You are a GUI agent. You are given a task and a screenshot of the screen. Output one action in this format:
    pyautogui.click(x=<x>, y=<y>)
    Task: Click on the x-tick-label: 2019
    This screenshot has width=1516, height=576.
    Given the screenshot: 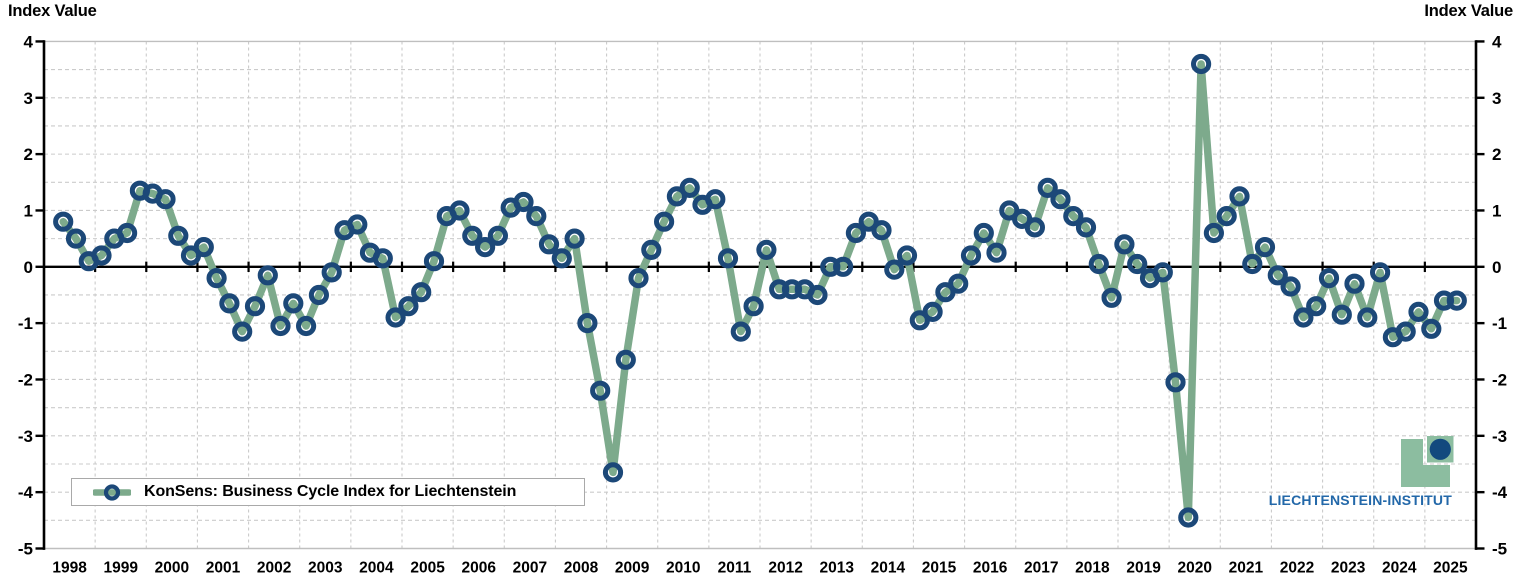 What is the action you would take?
    pyautogui.click(x=1143, y=568)
    